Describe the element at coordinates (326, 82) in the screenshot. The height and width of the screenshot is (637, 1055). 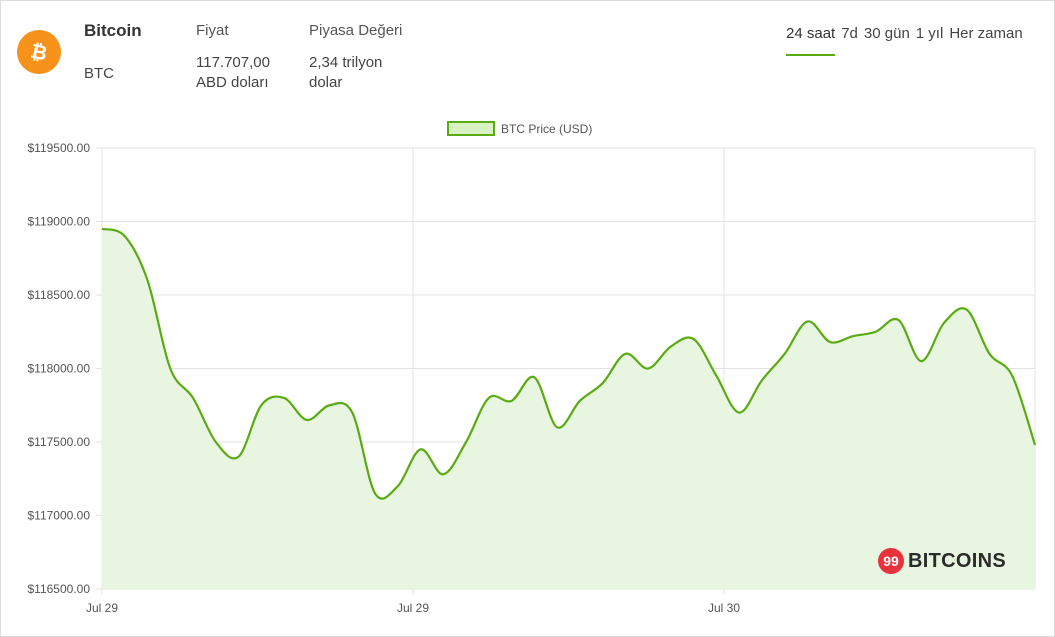
I see `market-cap-unit: dolar` at that location.